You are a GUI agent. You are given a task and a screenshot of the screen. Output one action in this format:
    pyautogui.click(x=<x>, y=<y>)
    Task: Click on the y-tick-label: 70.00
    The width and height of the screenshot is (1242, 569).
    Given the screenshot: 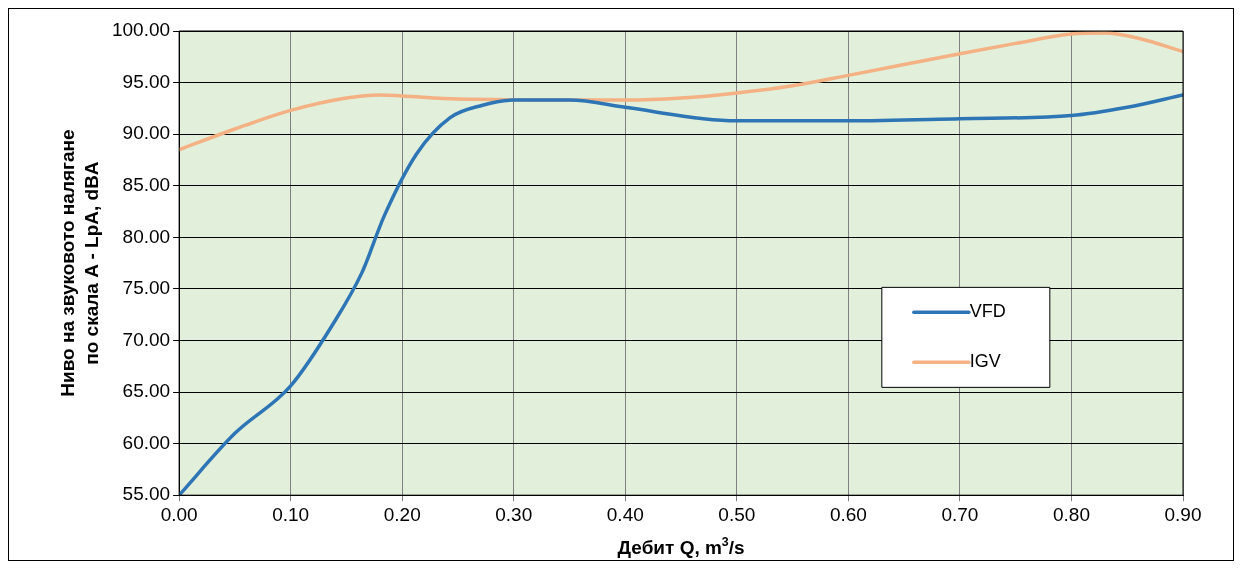 What is the action you would take?
    pyautogui.click(x=146, y=339)
    